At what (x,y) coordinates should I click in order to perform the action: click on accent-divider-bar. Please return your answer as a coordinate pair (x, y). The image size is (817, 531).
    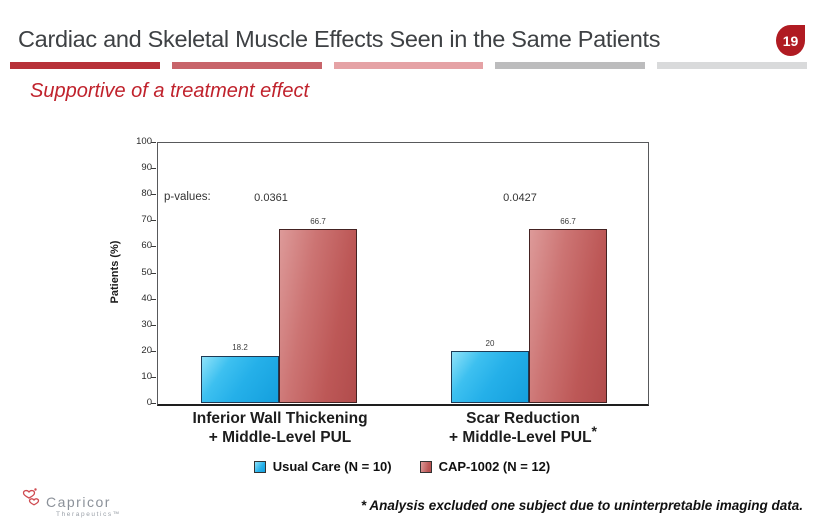
    Looking at the image, I should click on (408, 65).